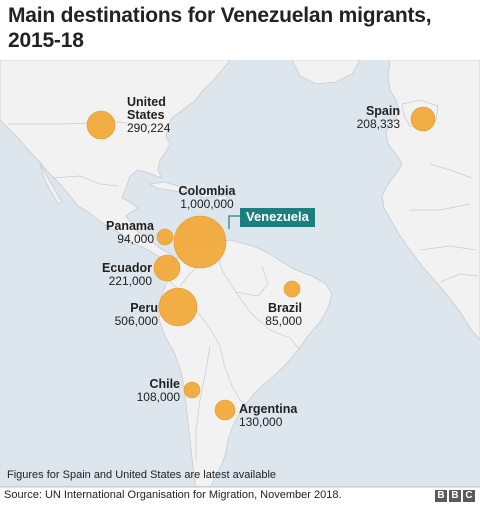 Image resolution: width=480 pixels, height=505 pixels. I want to click on bubble-chile, so click(192, 390).